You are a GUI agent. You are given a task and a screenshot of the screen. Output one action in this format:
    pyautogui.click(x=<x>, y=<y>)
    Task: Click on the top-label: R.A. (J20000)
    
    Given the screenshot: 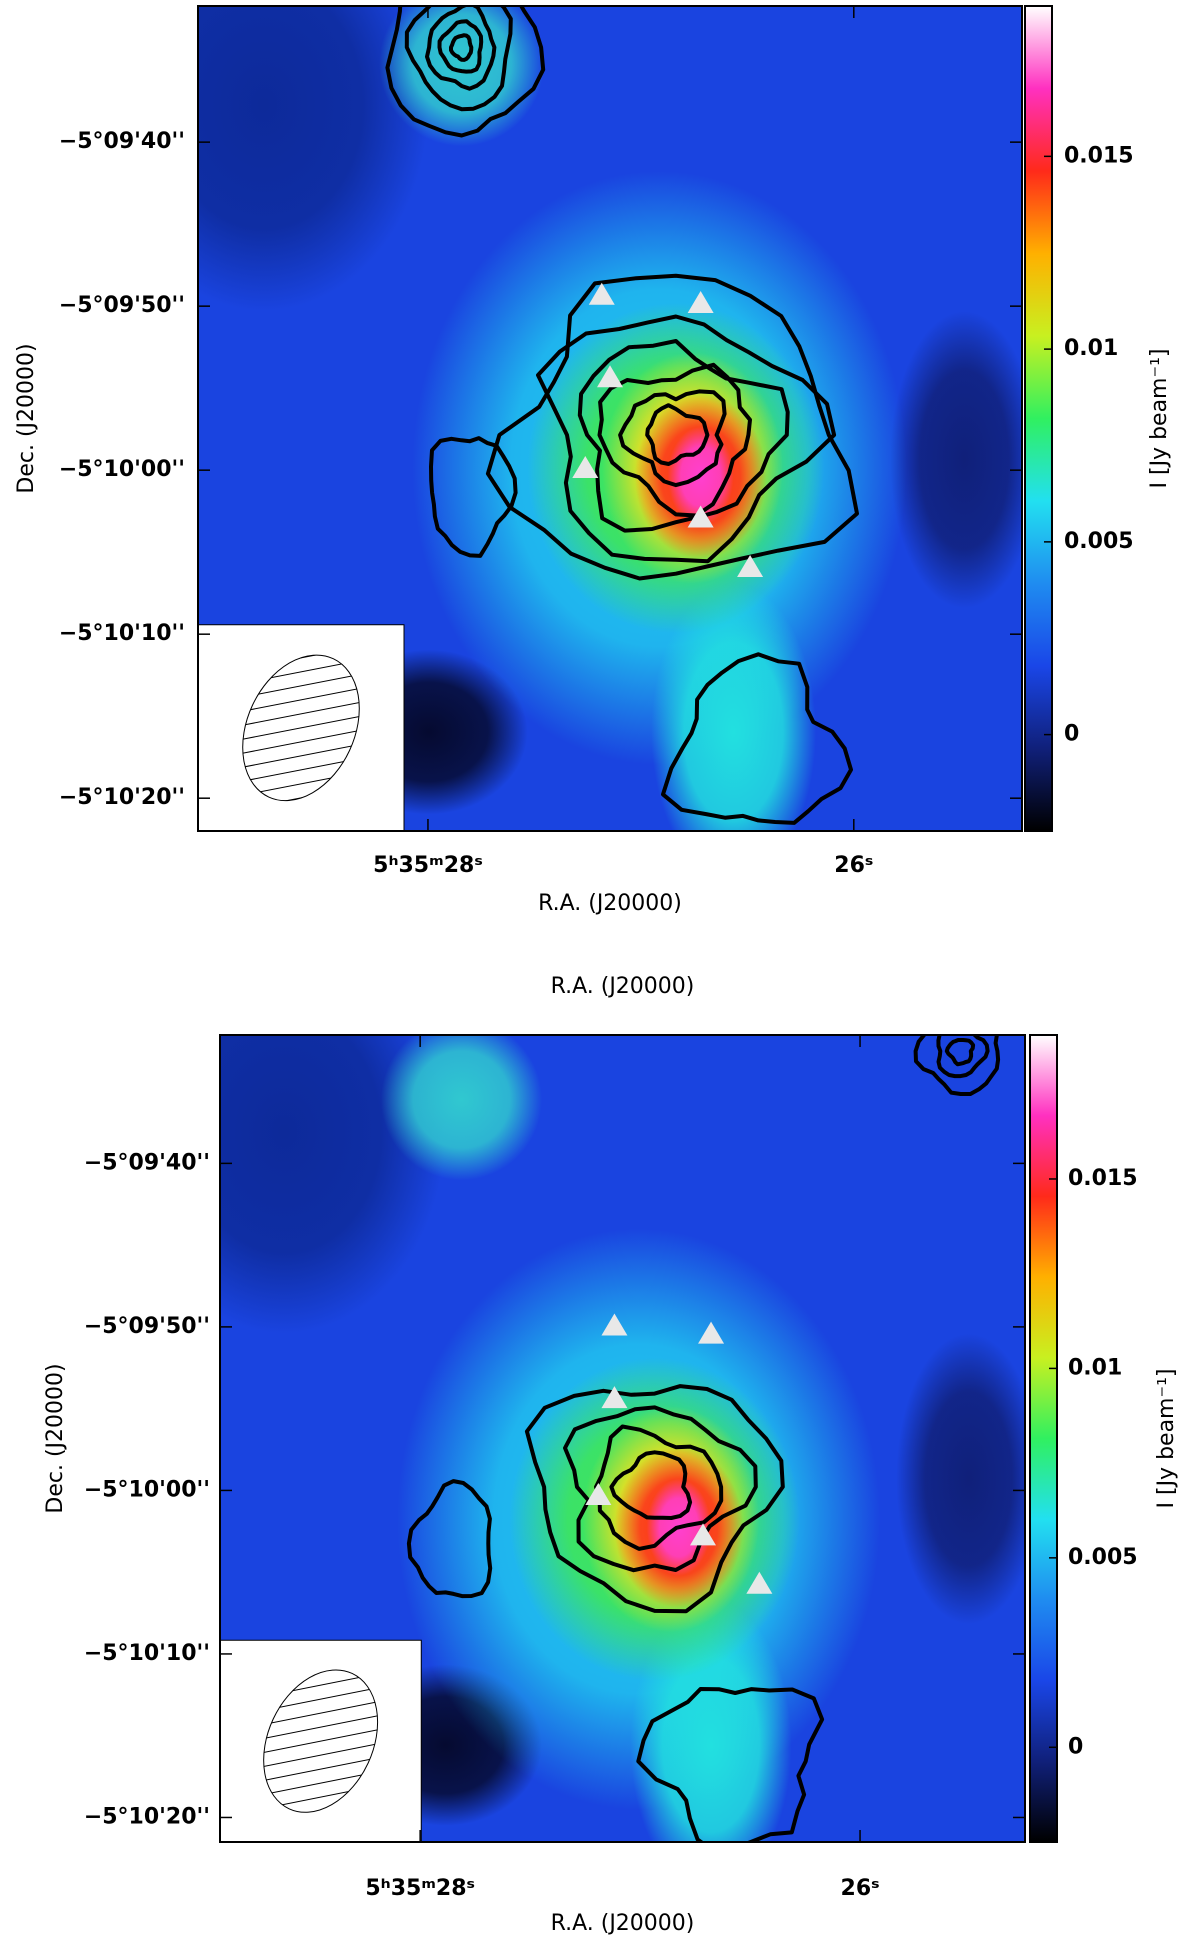 What is the action you would take?
    pyautogui.click(x=623, y=986)
    